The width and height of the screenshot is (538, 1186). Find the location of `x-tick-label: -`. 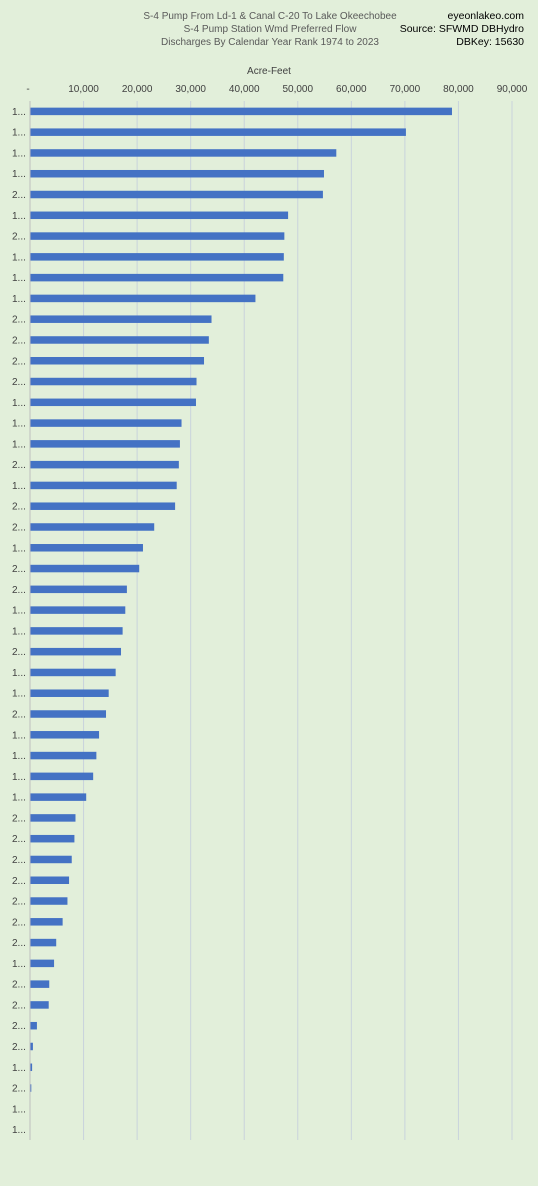

x-tick-label: - is located at coordinates (27, 89).